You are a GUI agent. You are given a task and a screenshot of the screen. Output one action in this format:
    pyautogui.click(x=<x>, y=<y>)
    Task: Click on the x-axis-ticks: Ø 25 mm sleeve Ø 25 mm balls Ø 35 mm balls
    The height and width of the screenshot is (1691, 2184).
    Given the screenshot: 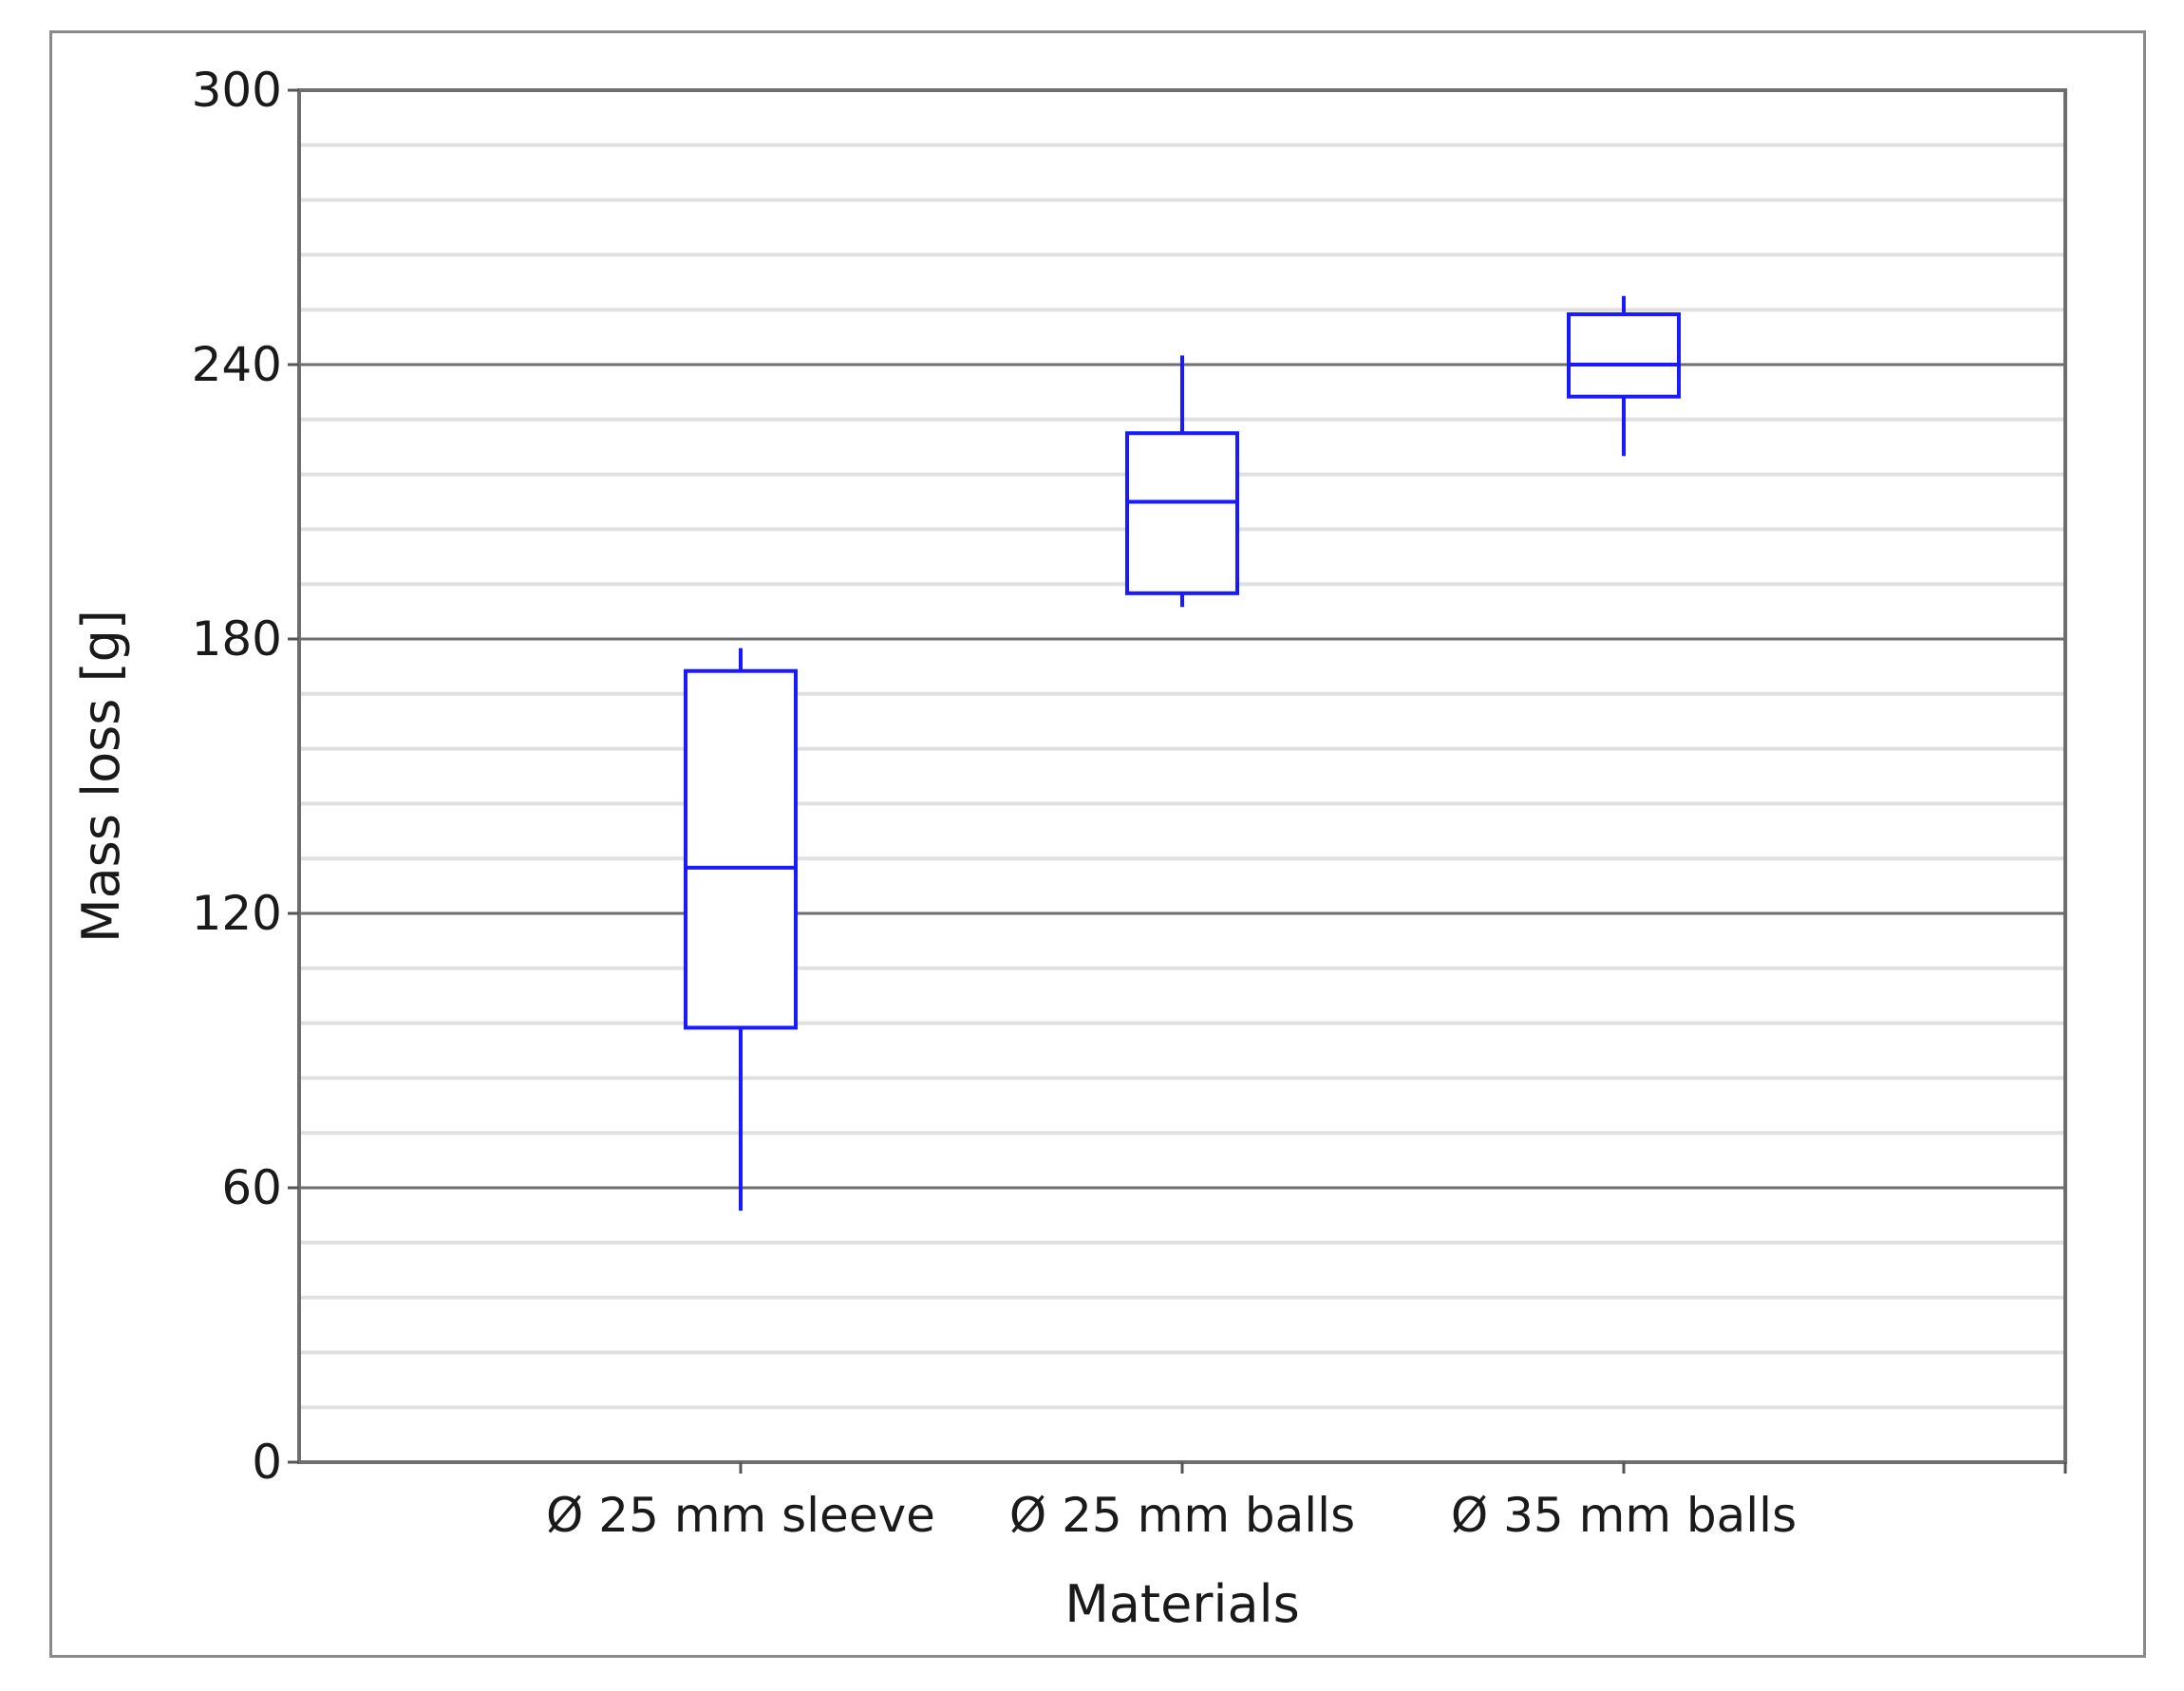 What is the action you would take?
    pyautogui.click(x=1306, y=1502)
    